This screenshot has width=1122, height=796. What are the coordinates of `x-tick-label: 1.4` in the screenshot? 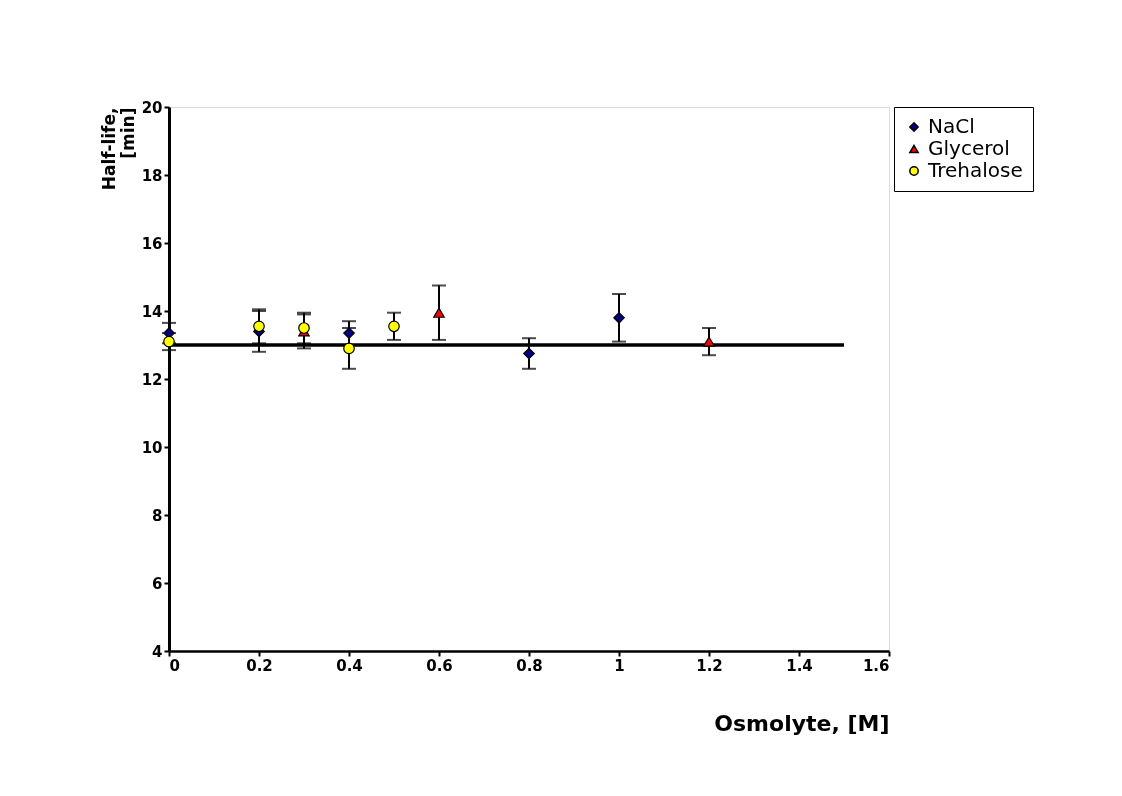 It's located at (799, 665).